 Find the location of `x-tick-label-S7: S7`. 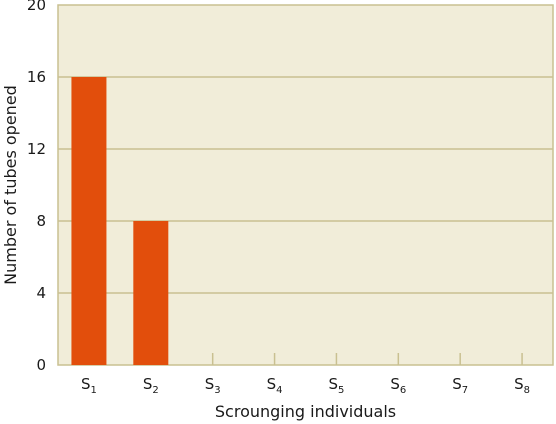

x-tick-label-S7: S7 is located at coordinates (460, 385).